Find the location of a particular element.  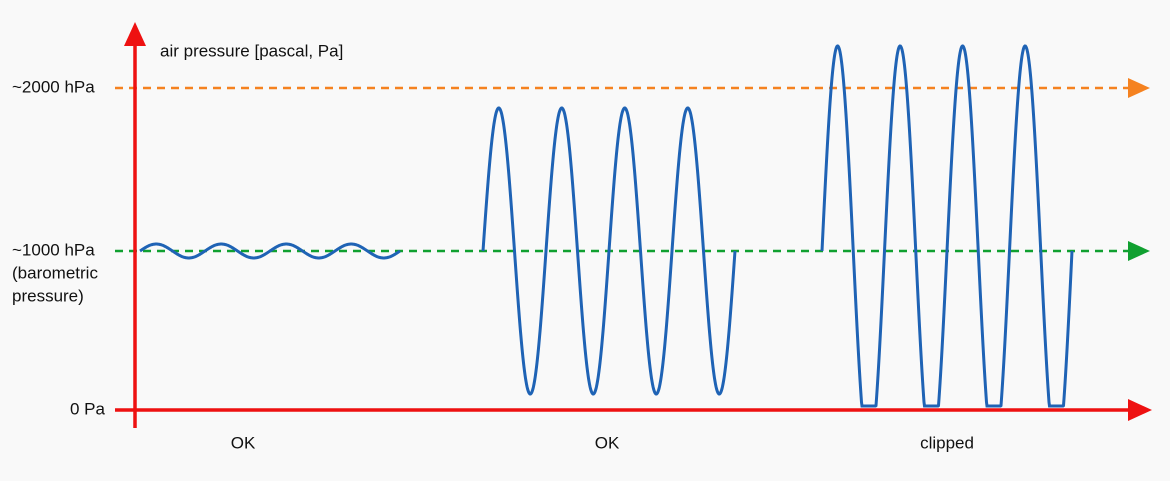

segment-label: clipped is located at coordinates (947, 442).